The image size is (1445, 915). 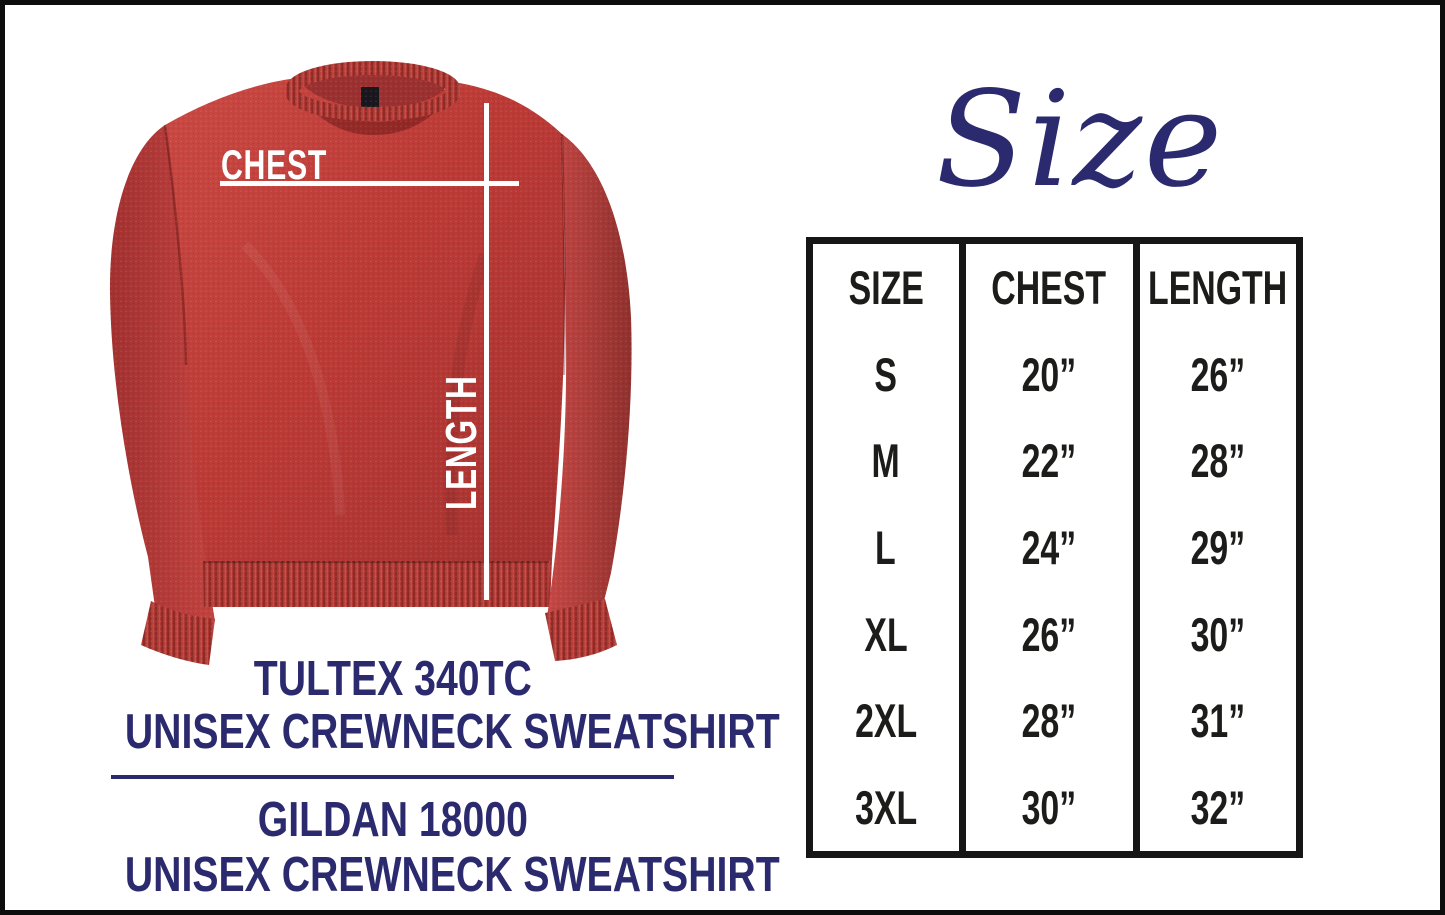 I want to click on product-desc-gildan: UNISEX CREWNECK SWEATSHIRT, so click(x=411, y=875).